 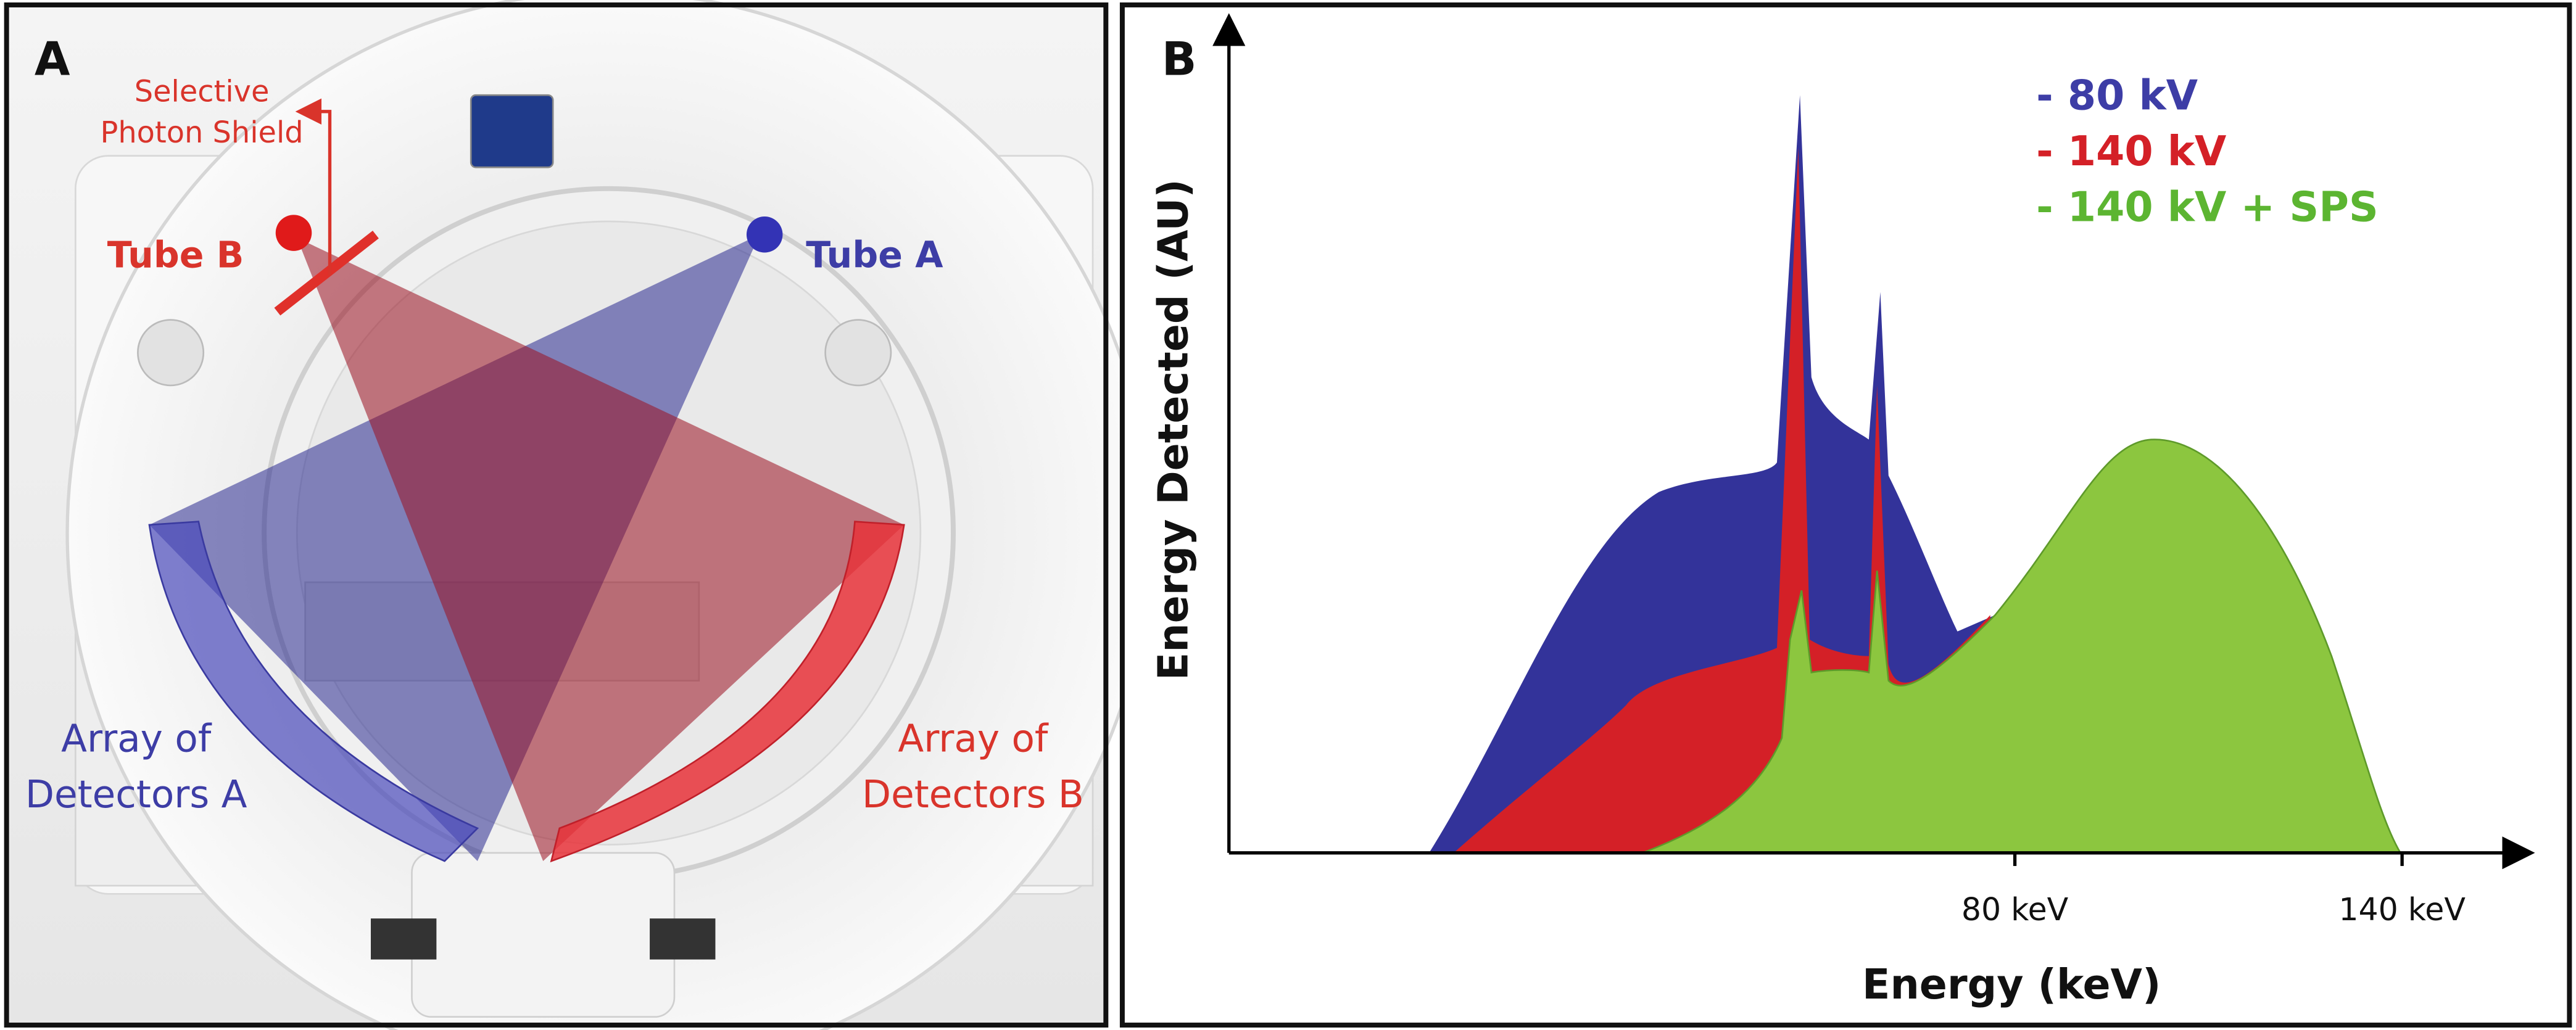 I want to click on beam-b, so click(x=601, y=549).